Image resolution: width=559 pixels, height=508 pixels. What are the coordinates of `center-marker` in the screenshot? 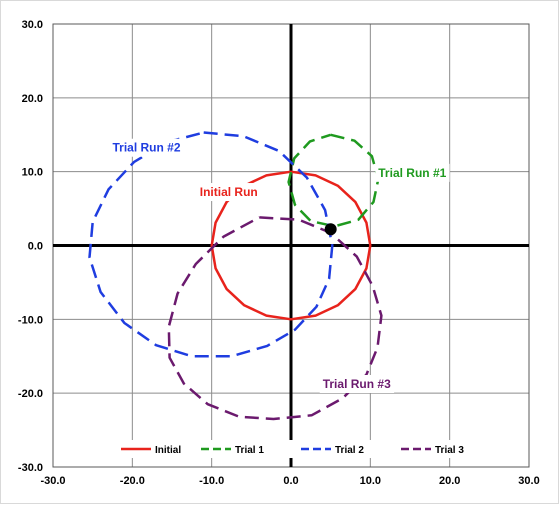 It's located at (330, 229).